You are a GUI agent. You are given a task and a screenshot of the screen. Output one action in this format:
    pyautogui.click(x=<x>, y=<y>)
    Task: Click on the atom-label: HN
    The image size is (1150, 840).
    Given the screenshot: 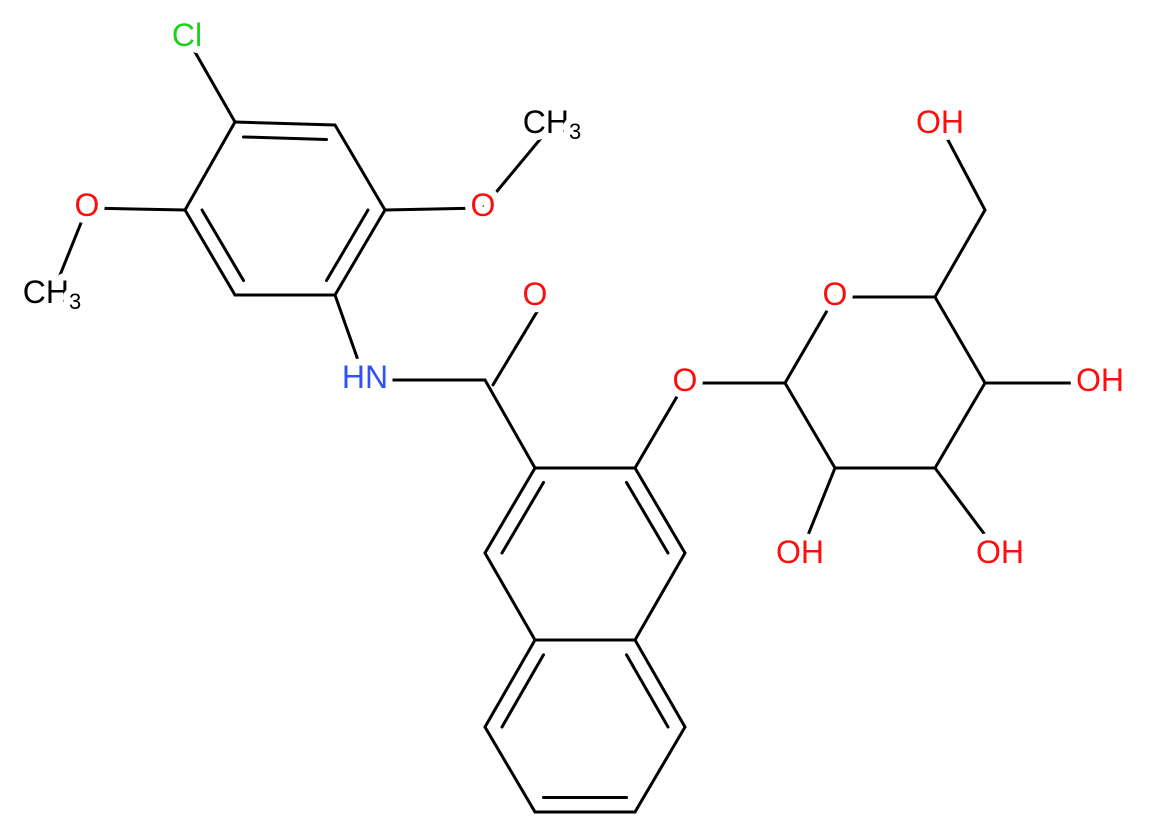 What is the action you would take?
    pyautogui.click(x=365, y=377)
    